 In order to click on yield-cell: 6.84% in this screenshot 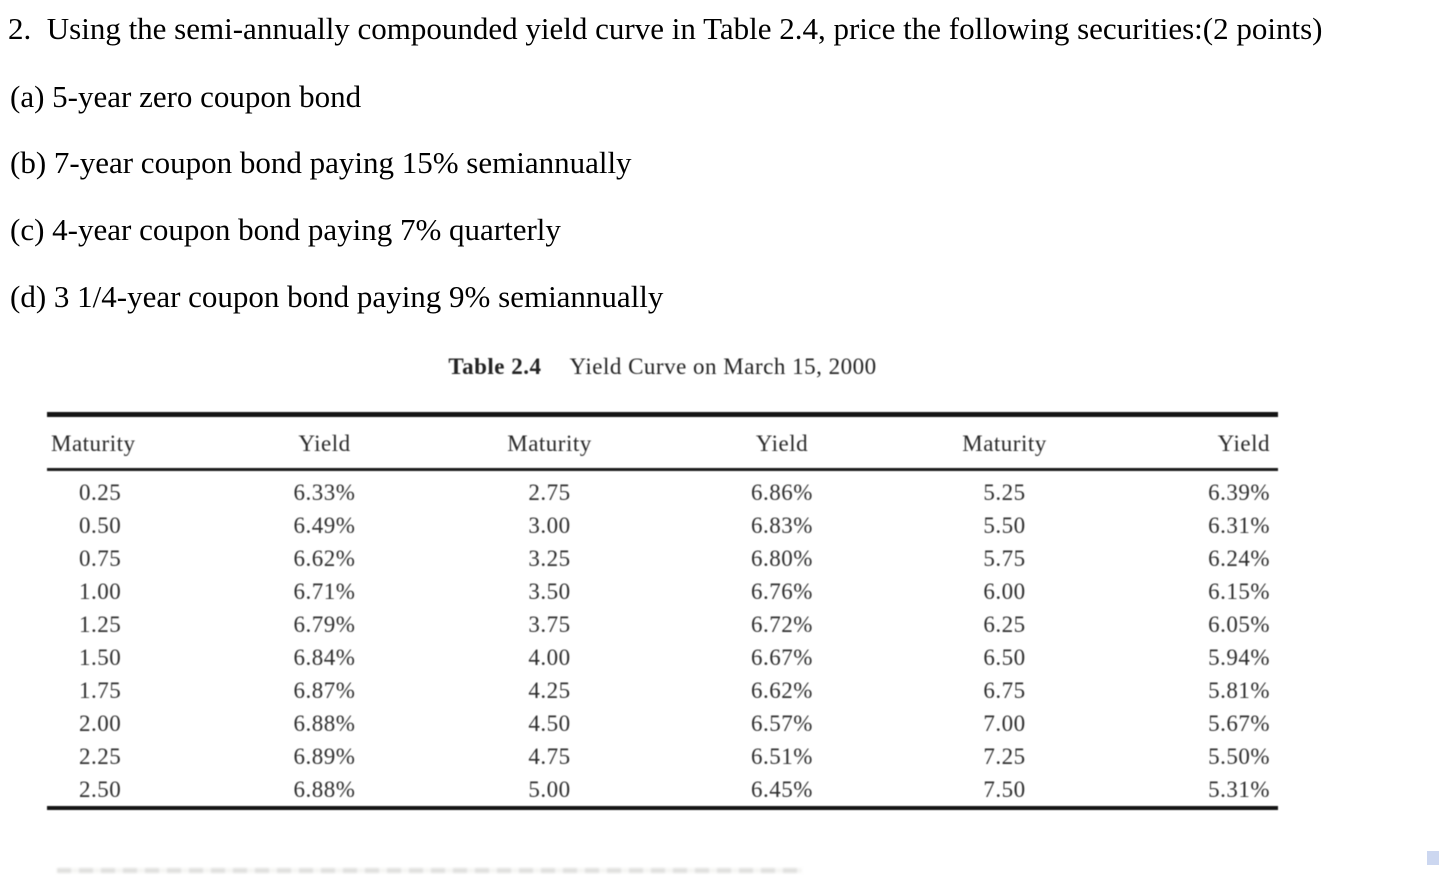, I will do `click(324, 657)`.